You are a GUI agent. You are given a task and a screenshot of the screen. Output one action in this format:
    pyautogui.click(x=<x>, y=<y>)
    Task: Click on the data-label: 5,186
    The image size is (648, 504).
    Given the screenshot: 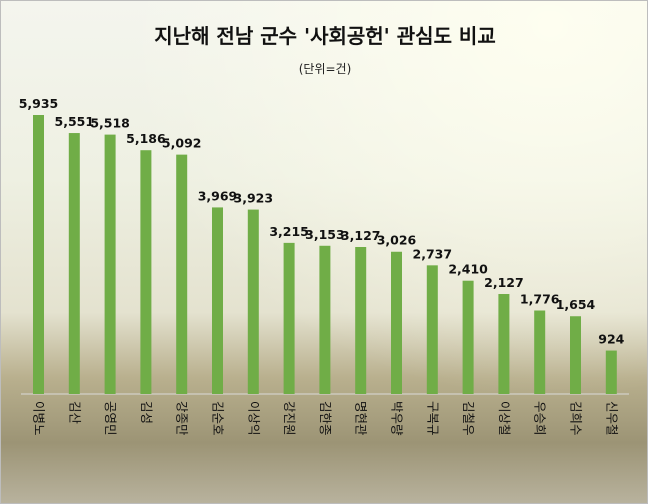 What is the action you would take?
    pyautogui.click(x=146, y=138)
    